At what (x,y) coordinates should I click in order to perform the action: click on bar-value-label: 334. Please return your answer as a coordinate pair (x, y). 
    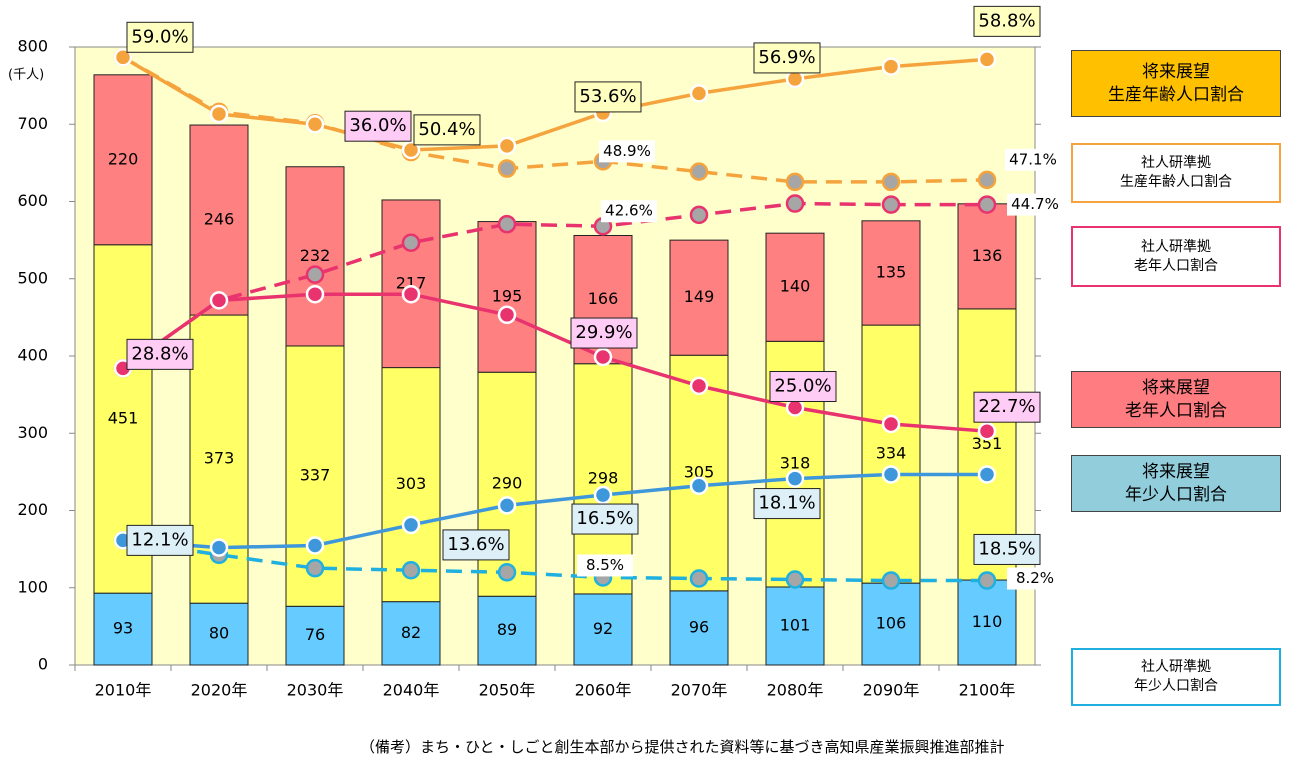
    Looking at the image, I should click on (891, 453).